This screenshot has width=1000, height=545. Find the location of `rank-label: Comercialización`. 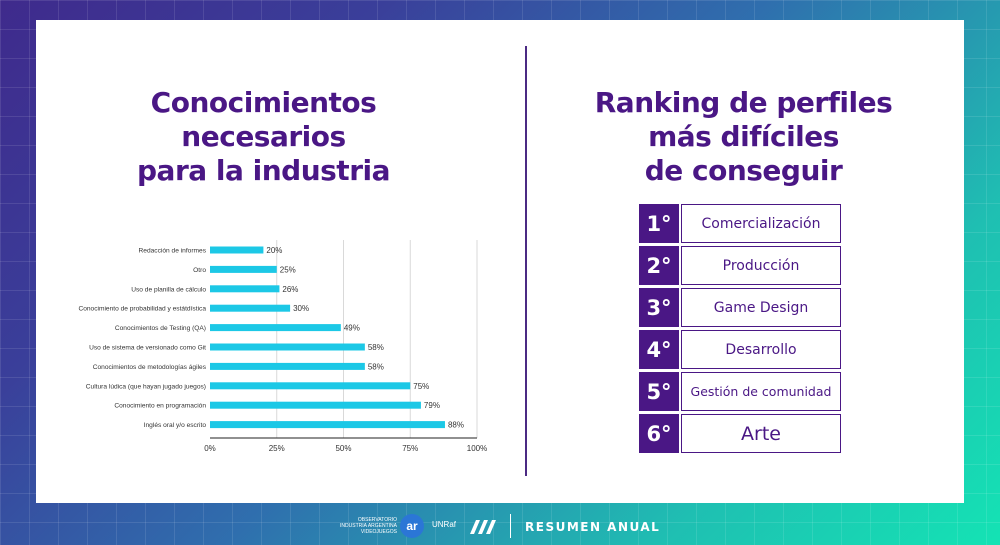

rank-label: Comercialización is located at coordinates (761, 223).